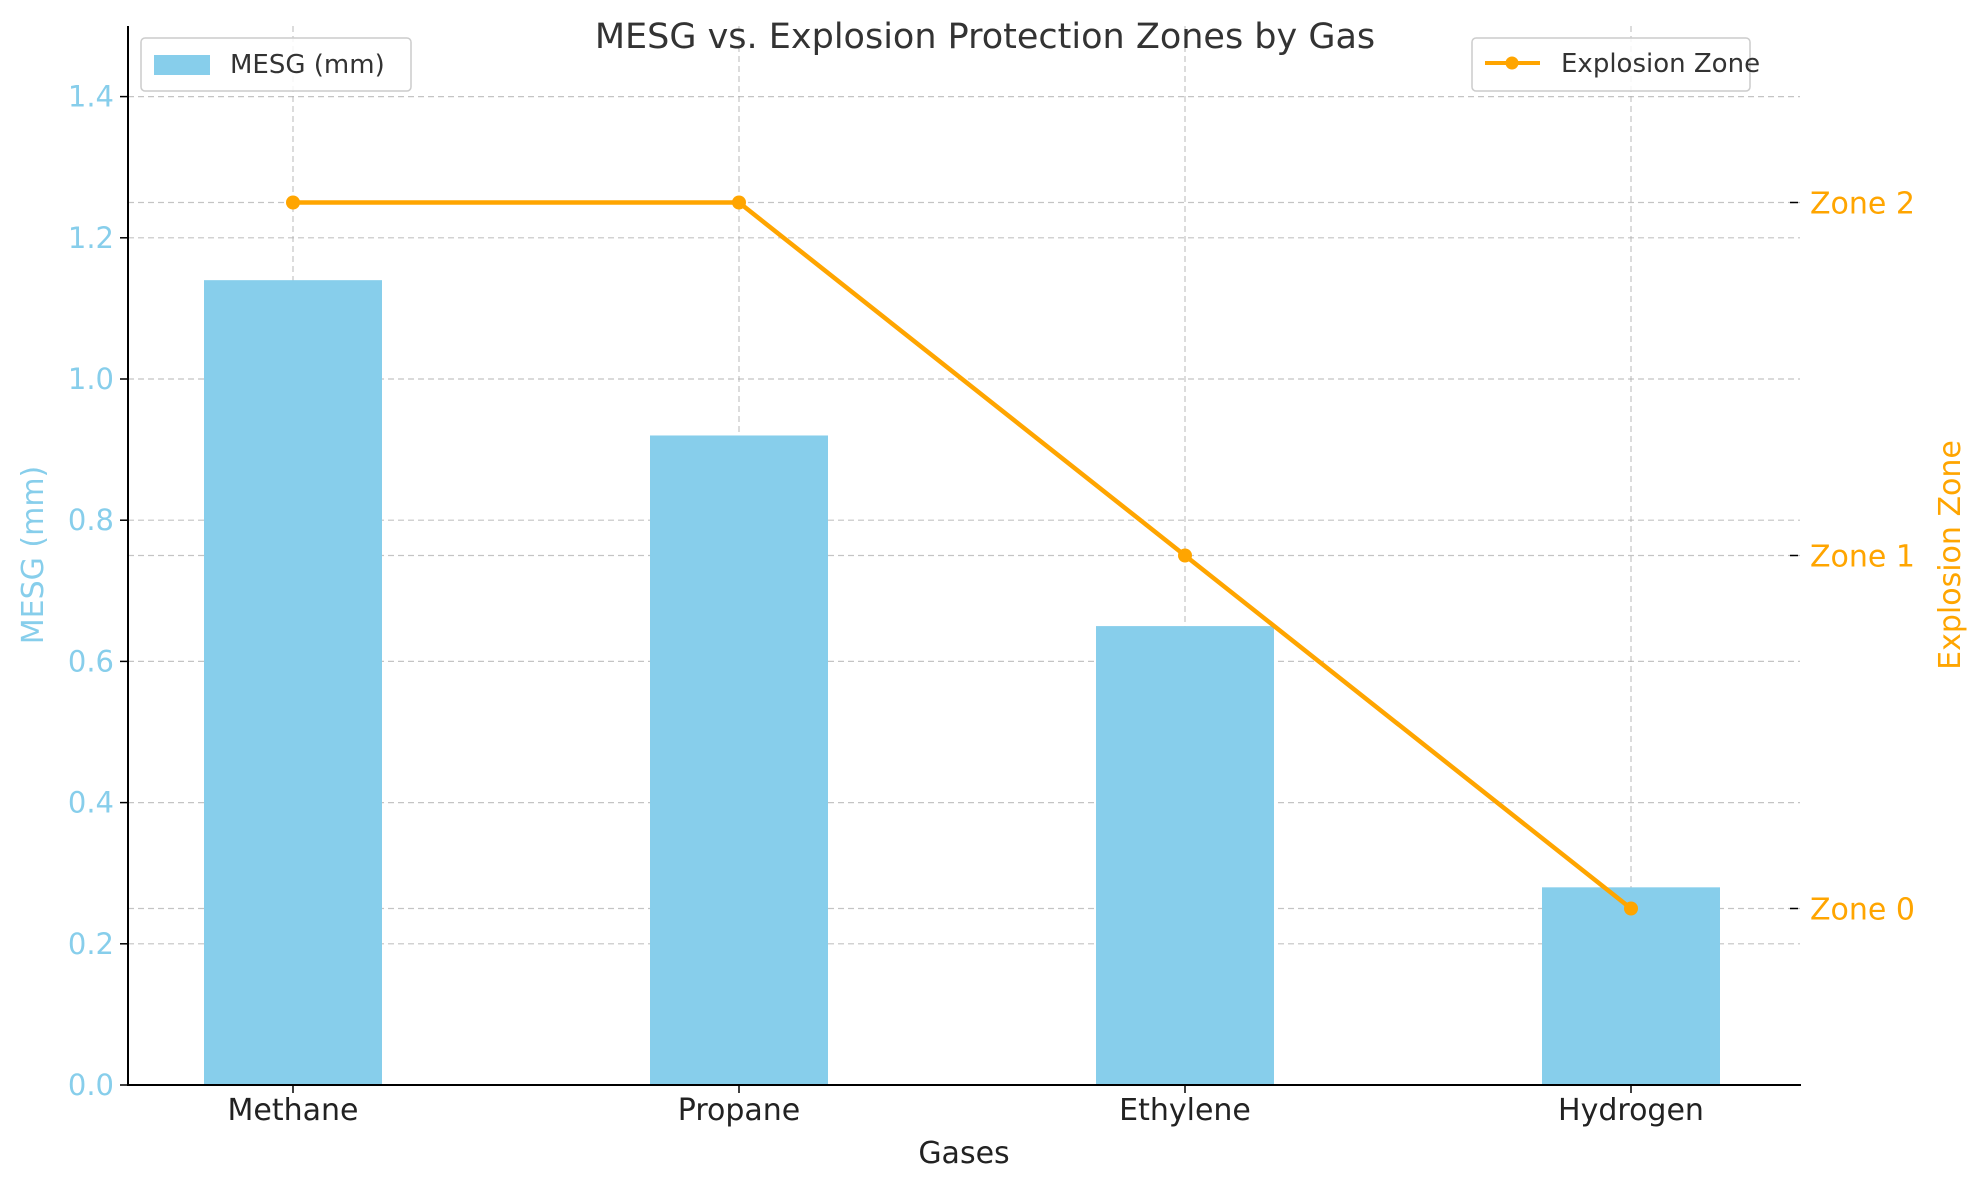  What do you see at coordinates (91, 379) in the screenshot?
I see `left-tick-label: 1.0` at bounding box center [91, 379].